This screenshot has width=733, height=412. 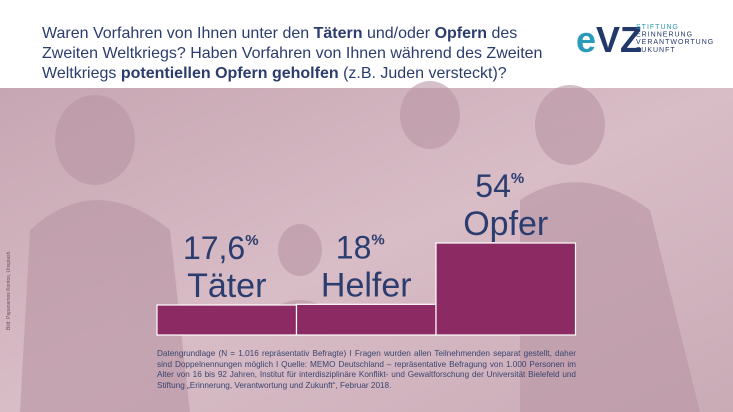 What do you see at coordinates (230, 73) in the screenshot?
I see `title-part: potentiellen Opfern geholfen` at bounding box center [230, 73].